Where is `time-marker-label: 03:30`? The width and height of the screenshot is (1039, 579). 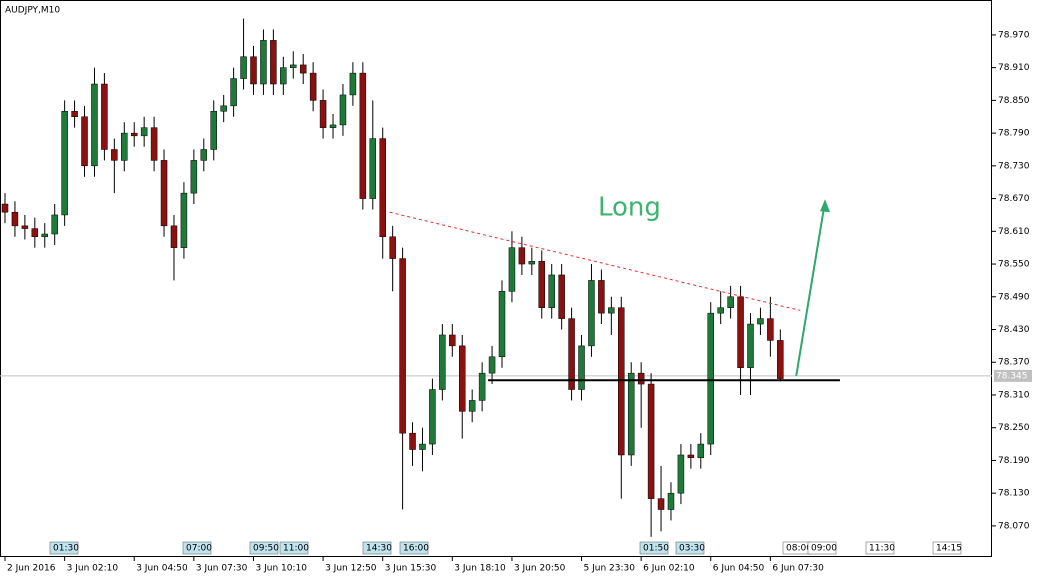
time-marker-label: 03:30 is located at coordinates (692, 549).